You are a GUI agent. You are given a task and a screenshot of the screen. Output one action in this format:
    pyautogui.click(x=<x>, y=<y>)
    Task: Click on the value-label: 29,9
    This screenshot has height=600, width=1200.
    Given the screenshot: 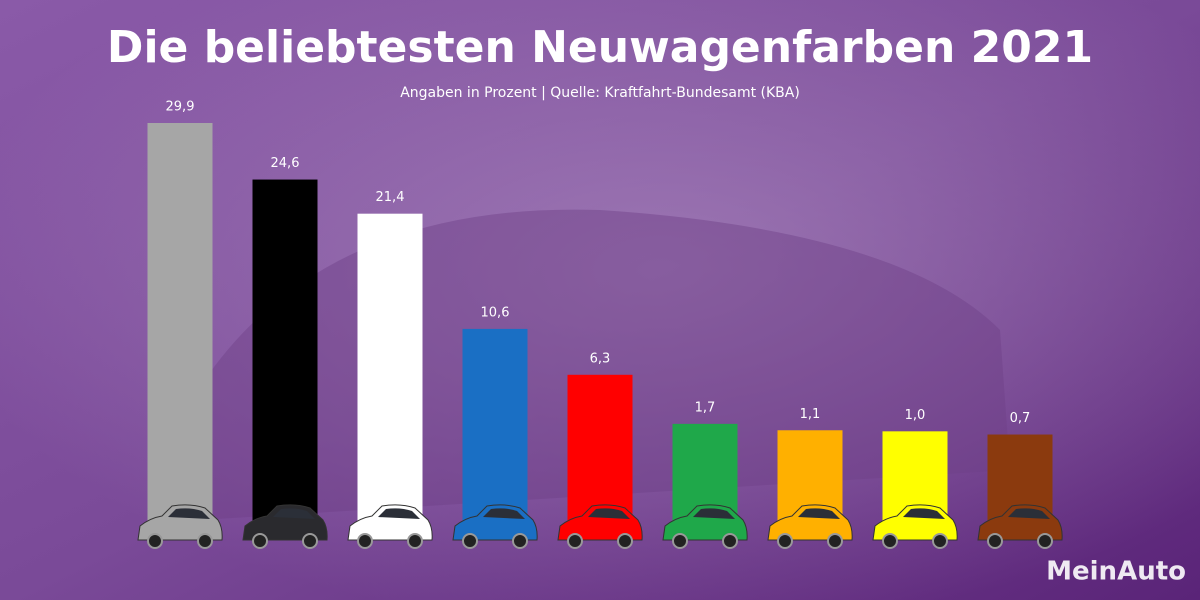 What is the action you would take?
    pyautogui.click(x=180, y=107)
    